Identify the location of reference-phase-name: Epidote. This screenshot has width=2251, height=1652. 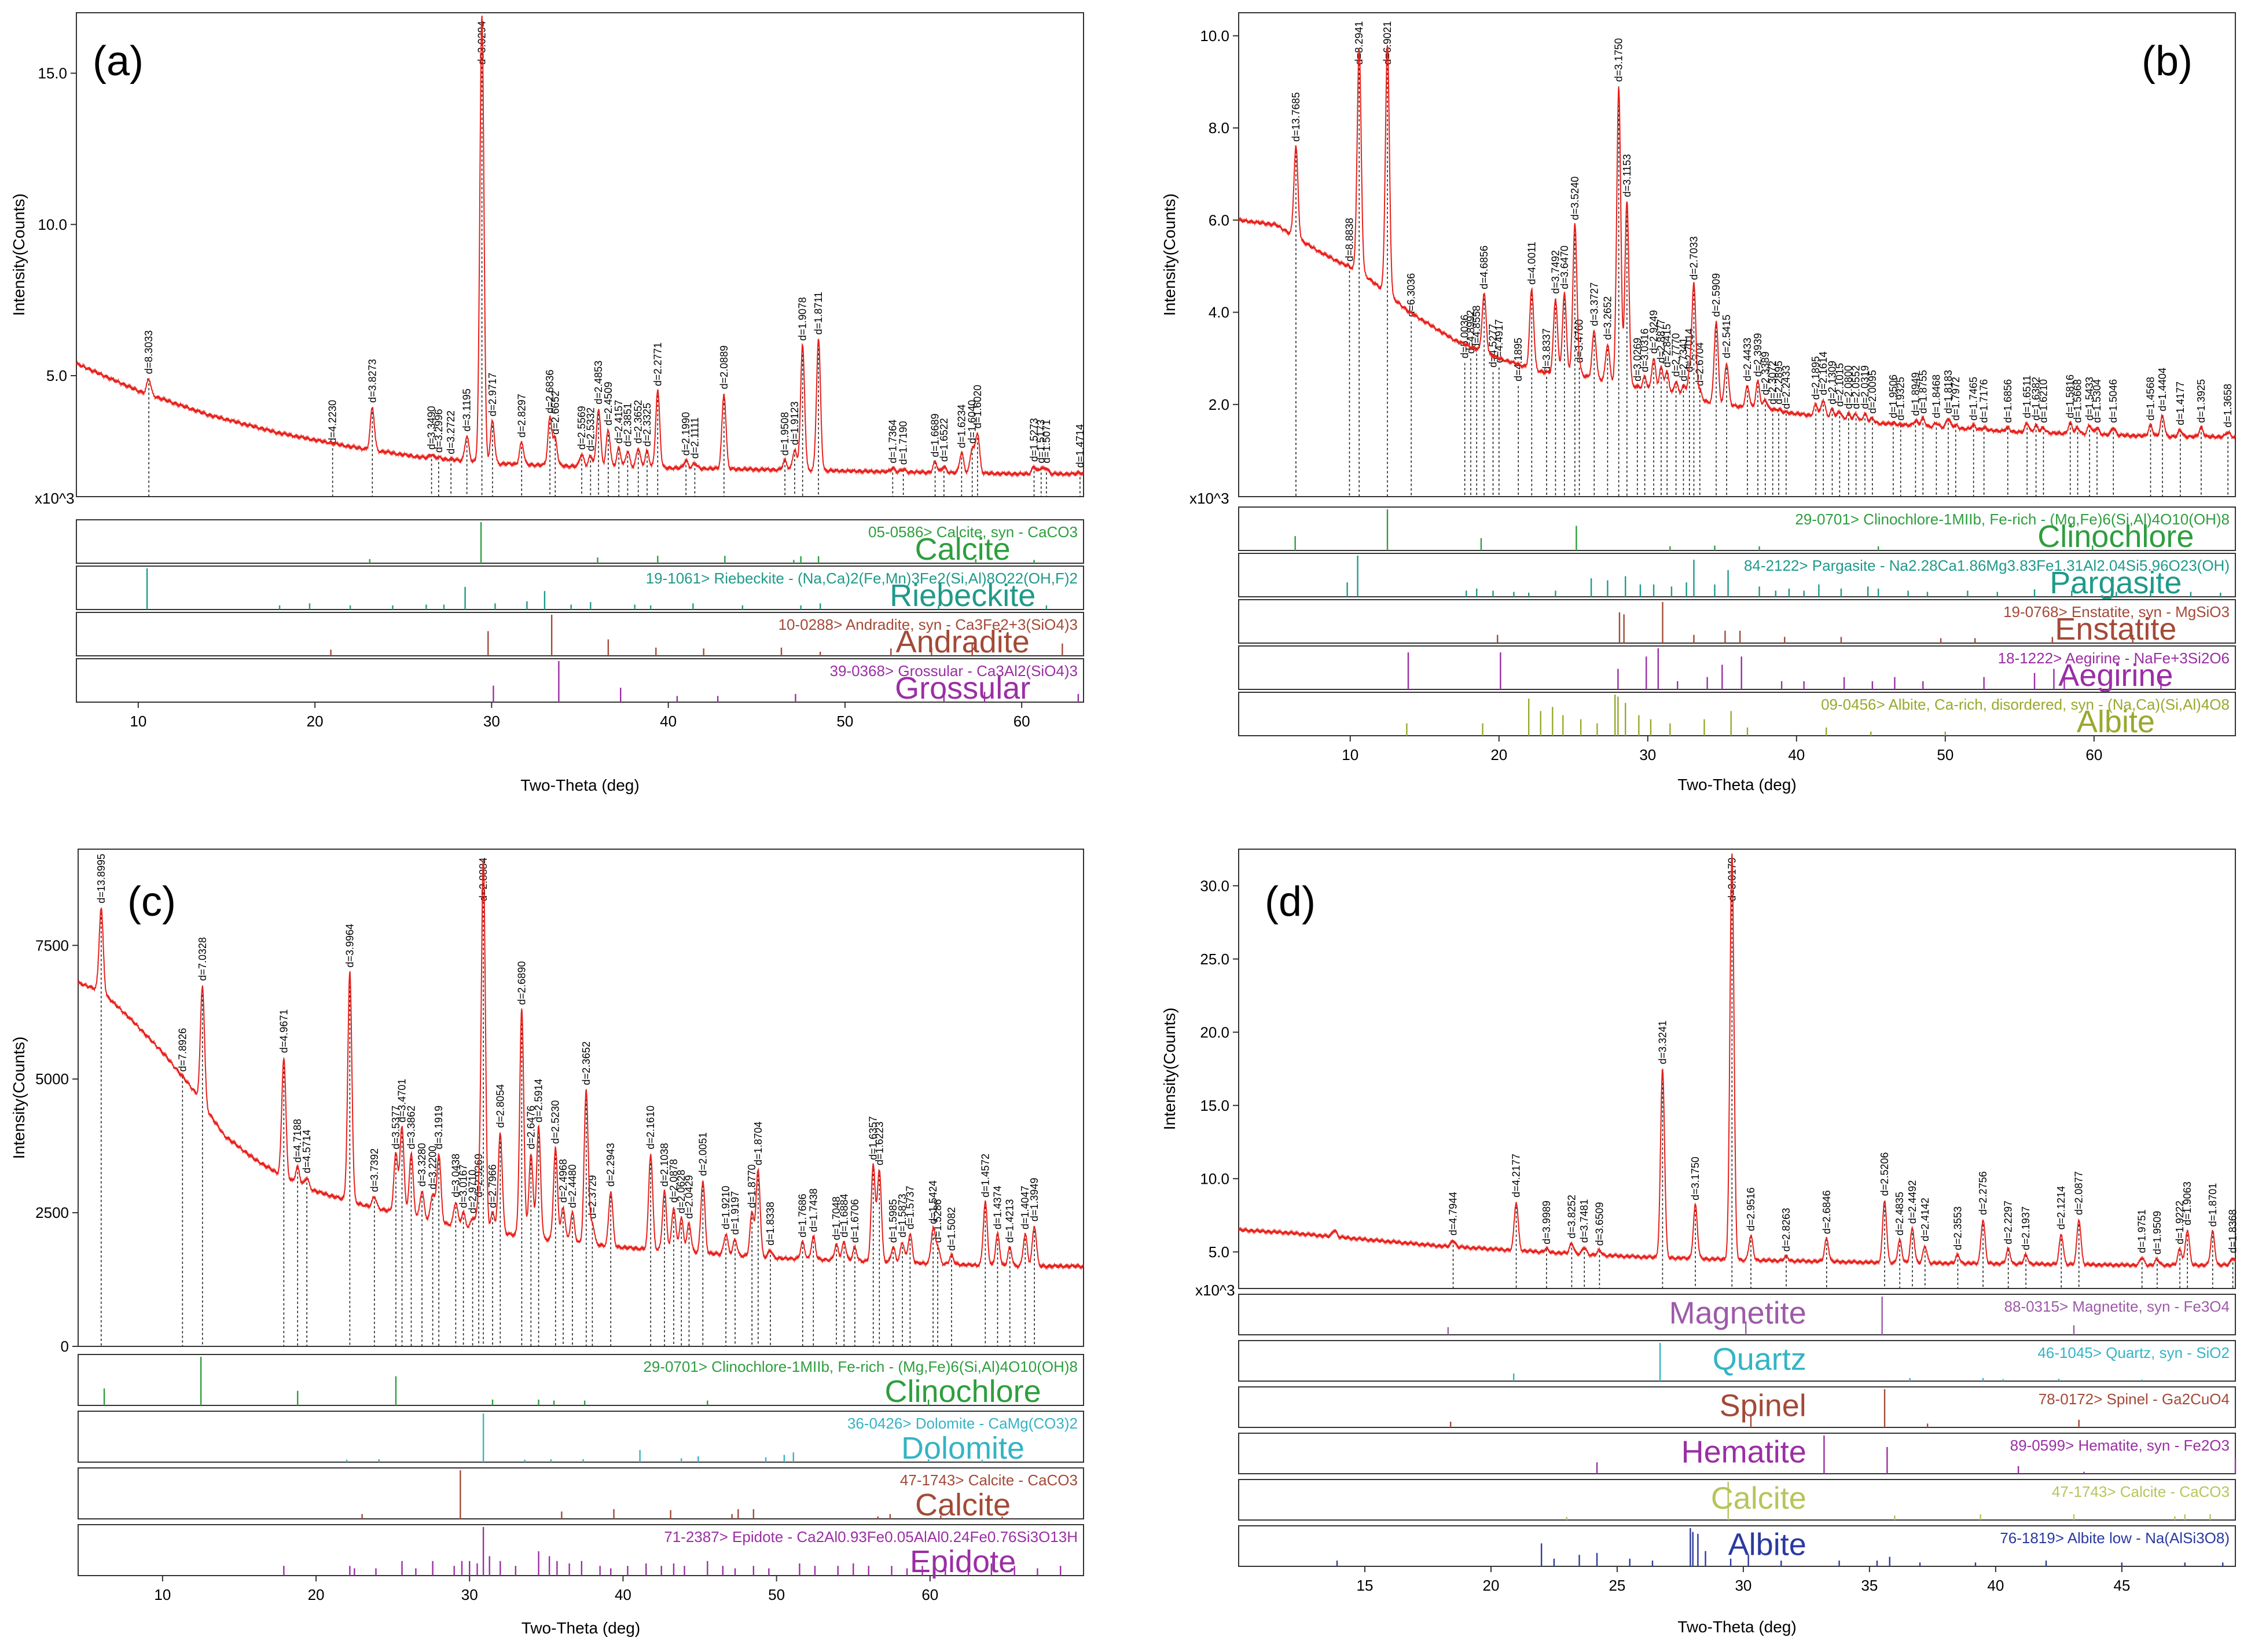
(963, 1561).